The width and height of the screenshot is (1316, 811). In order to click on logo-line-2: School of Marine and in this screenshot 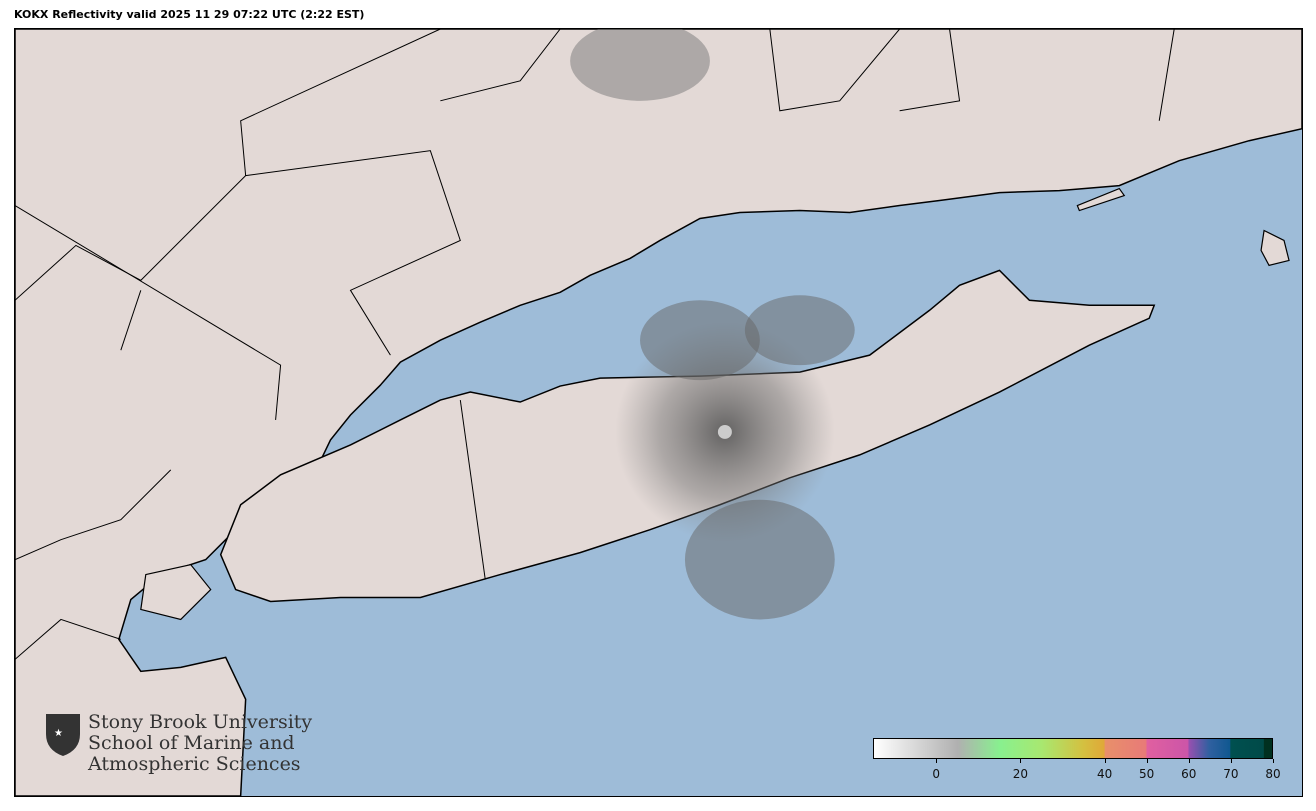, I will do `click(191, 743)`.